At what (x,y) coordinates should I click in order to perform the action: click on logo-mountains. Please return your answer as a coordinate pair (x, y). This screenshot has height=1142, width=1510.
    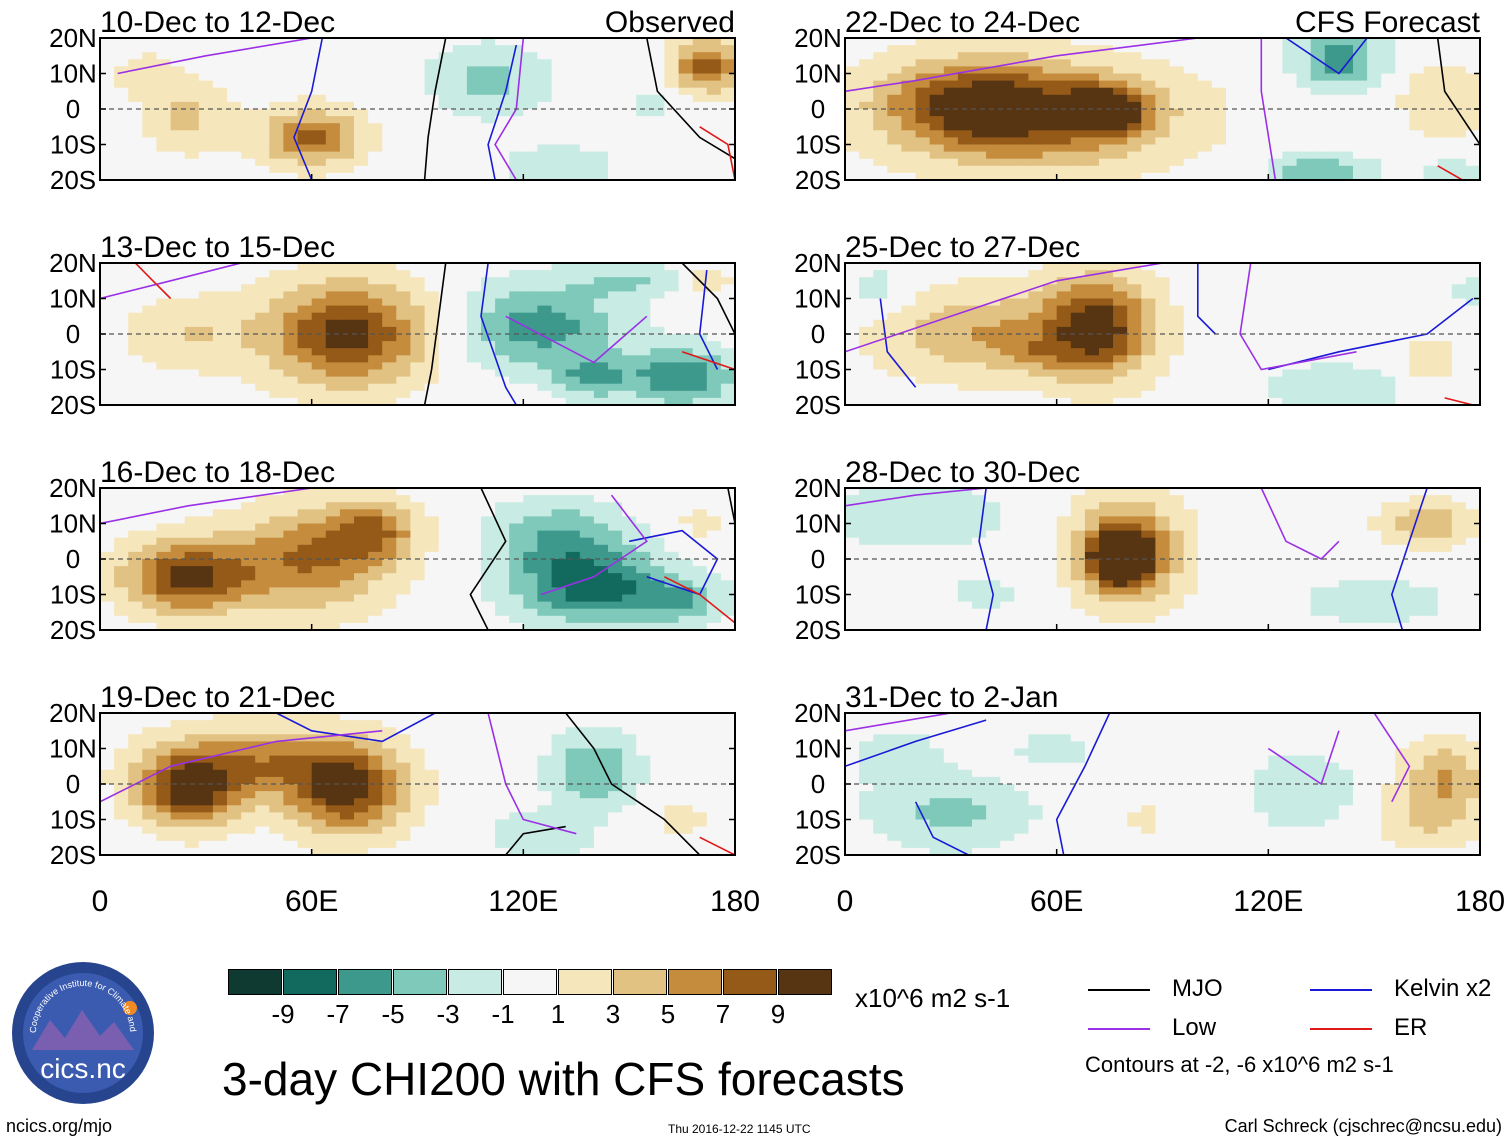
    Looking at the image, I should click on (83, 1030).